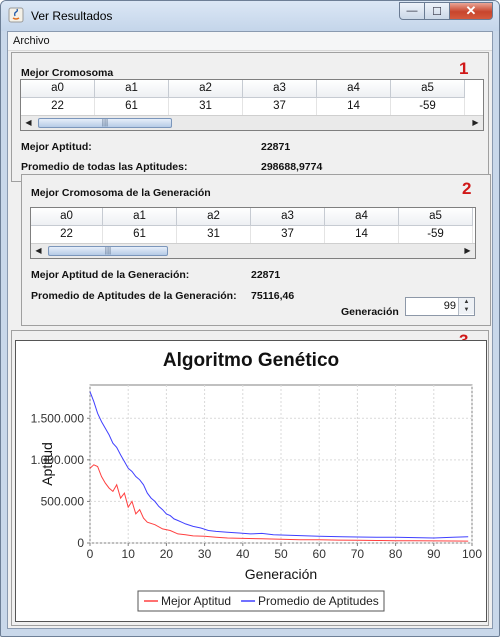  Describe the element at coordinates (134, 296) in the screenshot. I see `generation-avg-fitness-label: Promedio de Aptitudes de la Generación:` at that location.